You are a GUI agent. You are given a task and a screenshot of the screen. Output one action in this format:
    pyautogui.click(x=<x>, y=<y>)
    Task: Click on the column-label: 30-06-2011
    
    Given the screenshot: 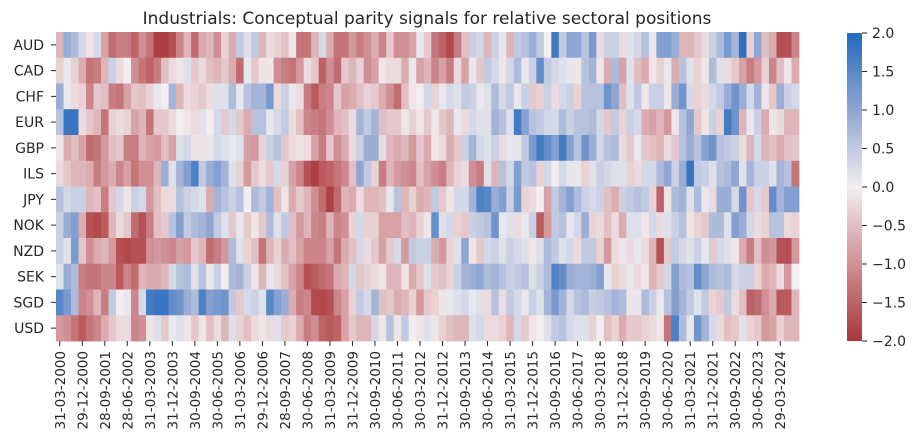 What is the action you would take?
    pyautogui.click(x=398, y=390)
    